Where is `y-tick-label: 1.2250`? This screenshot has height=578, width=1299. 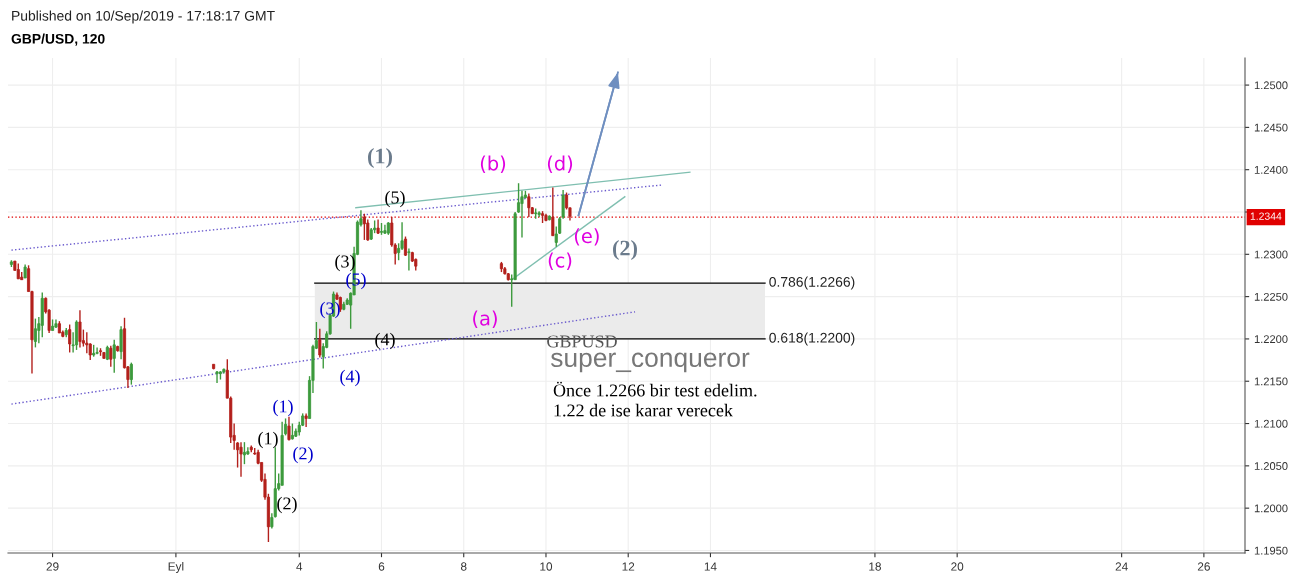
y-tick-label: 1.2250 is located at coordinates (1271, 296).